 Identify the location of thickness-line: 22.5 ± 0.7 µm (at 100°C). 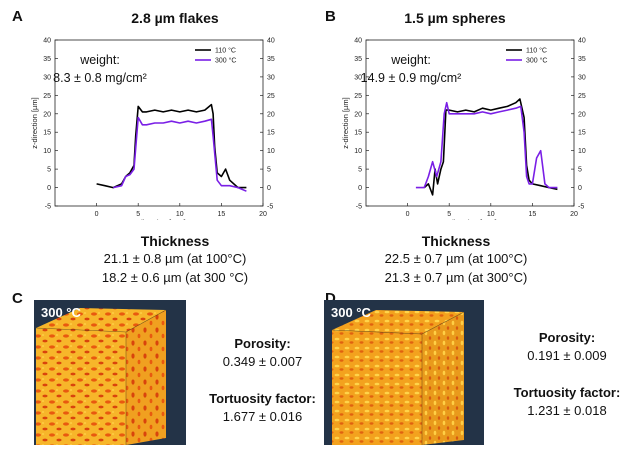
(456, 258).